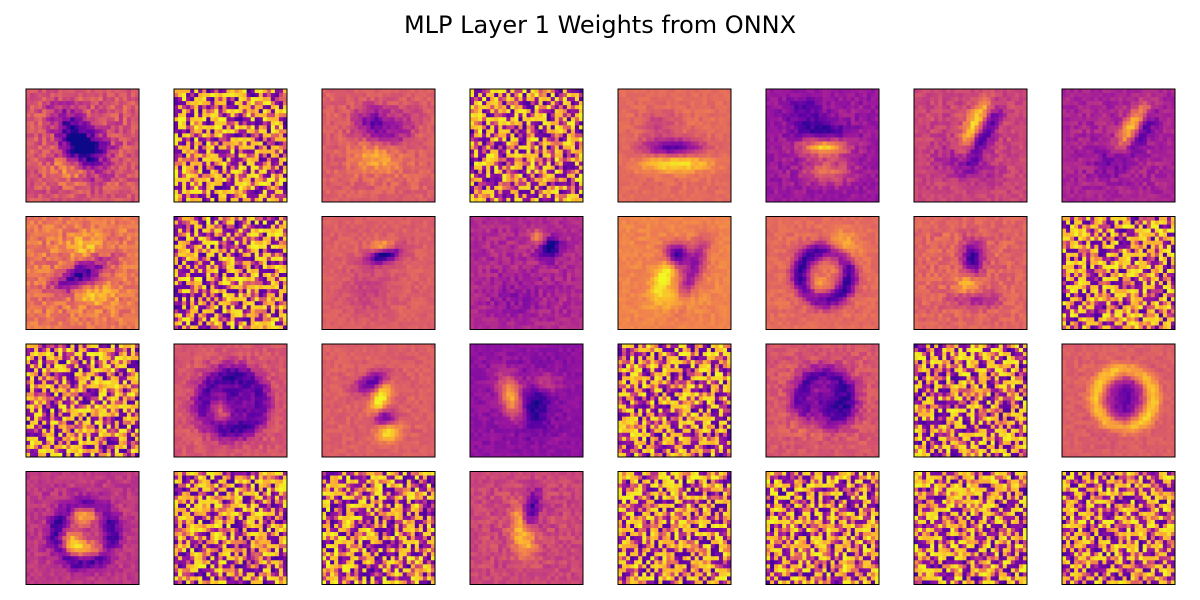 This screenshot has height=600, width=1200. Describe the element at coordinates (822, 400) in the screenshot. I see `weight-panel-r3-c6` at that location.